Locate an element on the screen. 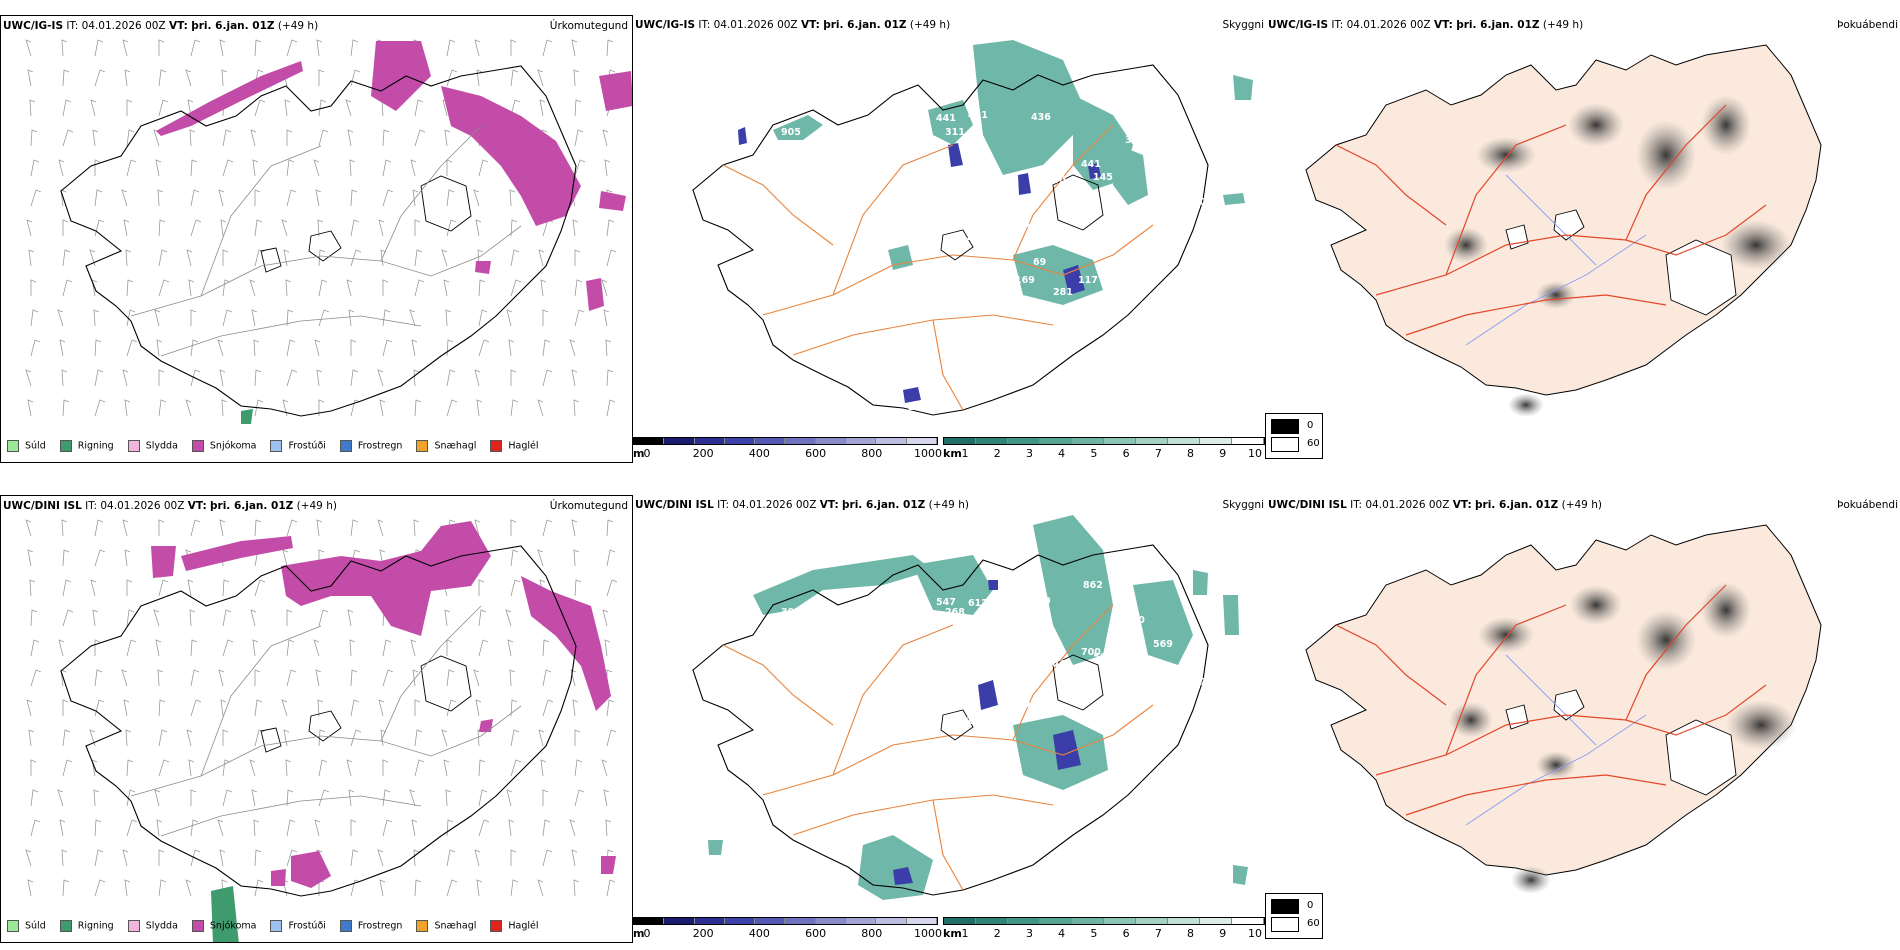 The height and width of the screenshot is (950, 1900). legend-swatch is located at coordinates (1285, 426).